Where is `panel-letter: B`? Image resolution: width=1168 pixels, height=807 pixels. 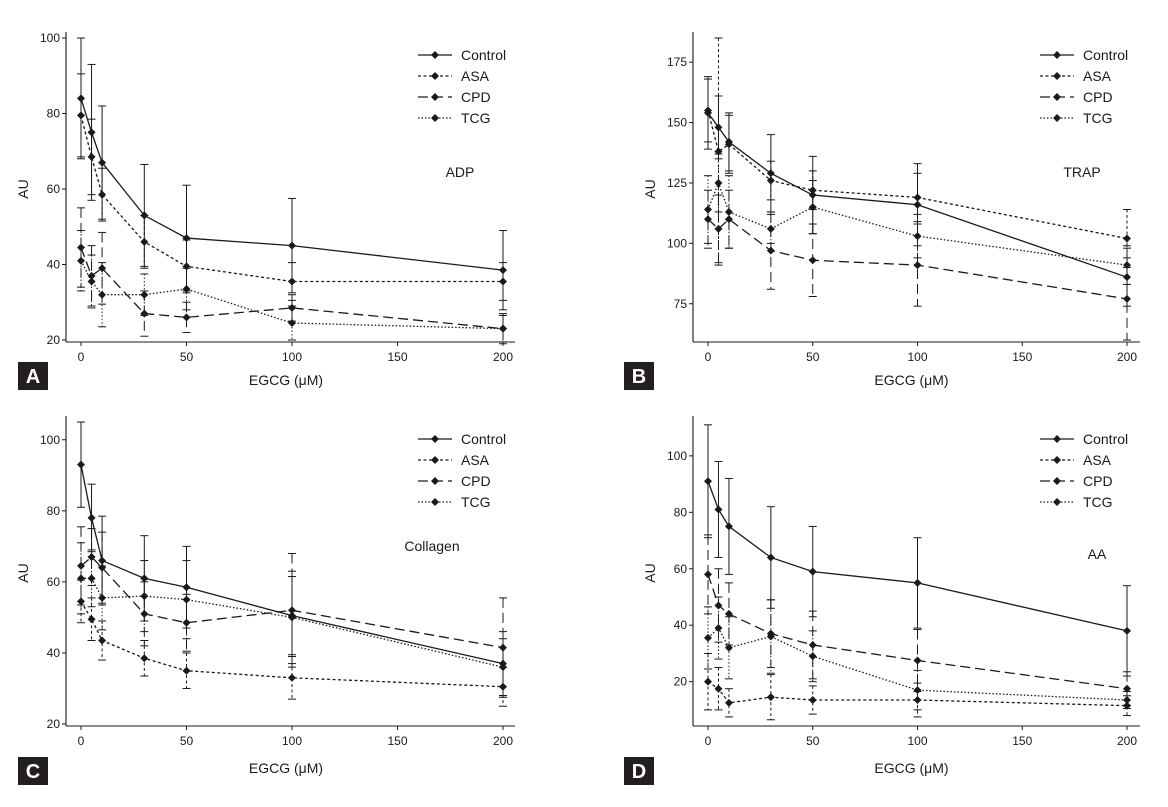 panel-letter: B is located at coordinates (639, 377).